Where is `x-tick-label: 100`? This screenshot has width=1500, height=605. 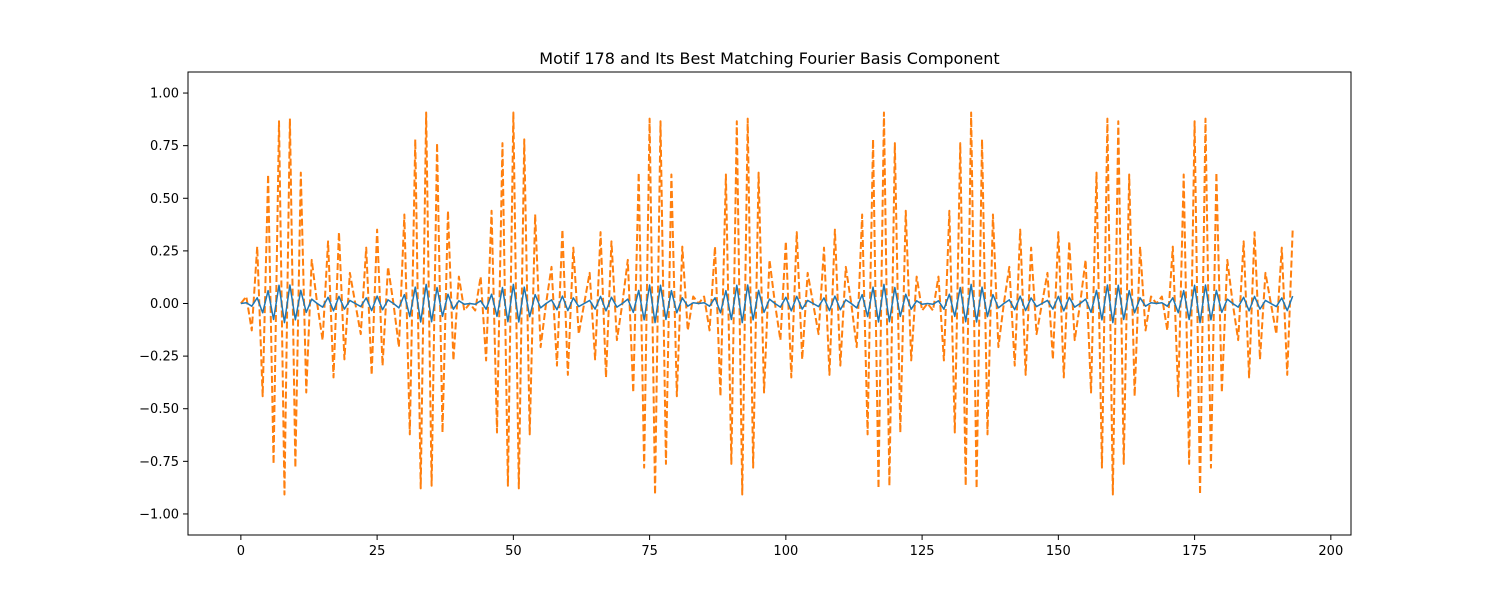
x-tick-label: 100 is located at coordinates (785, 551).